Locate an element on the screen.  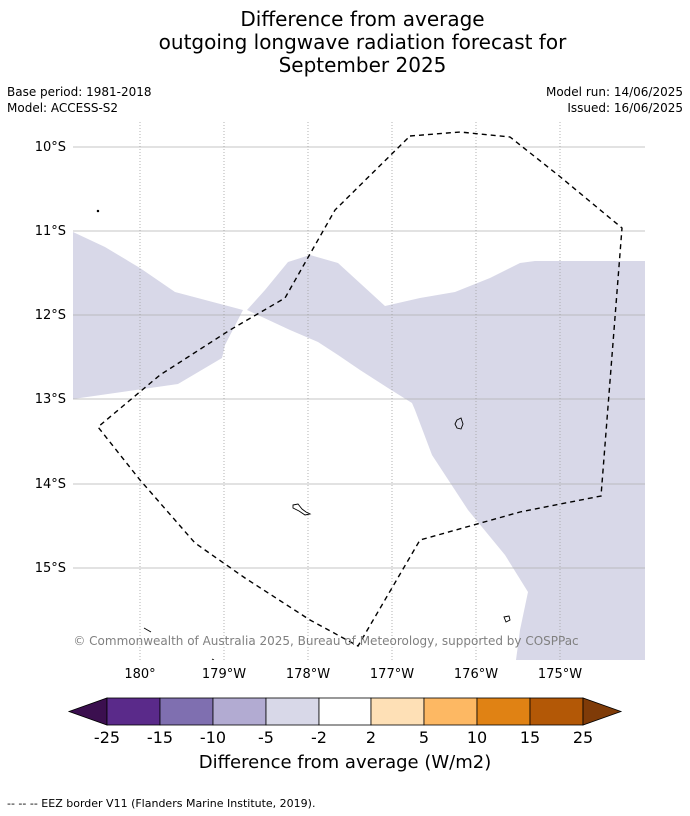
title-line-3: September 2025 is located at coordinates (362, 65).